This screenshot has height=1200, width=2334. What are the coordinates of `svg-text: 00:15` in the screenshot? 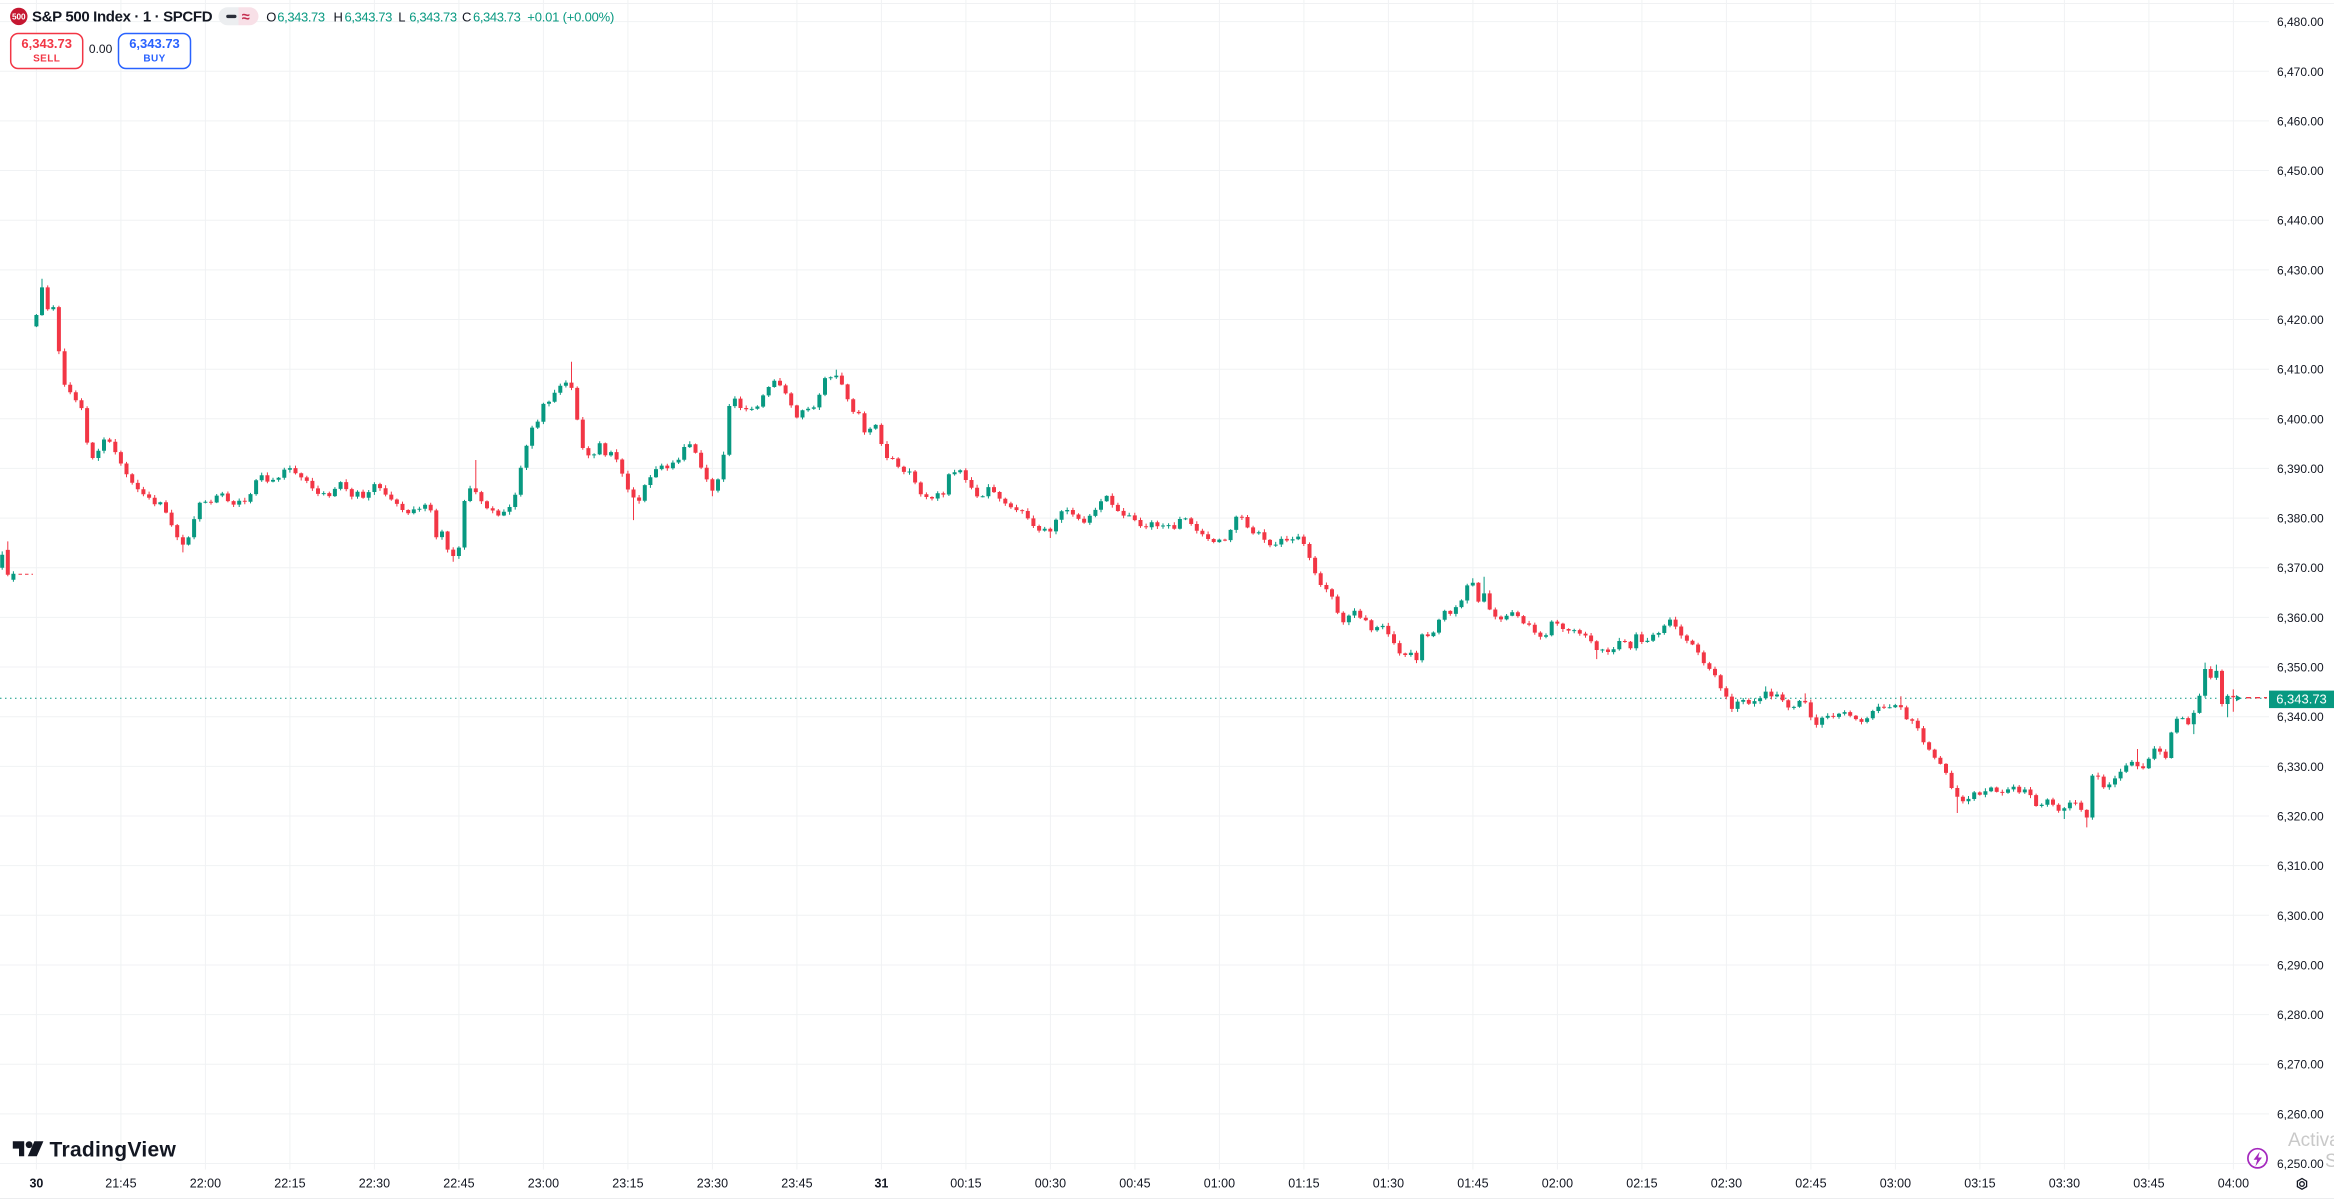 It's located at (965, 1184).